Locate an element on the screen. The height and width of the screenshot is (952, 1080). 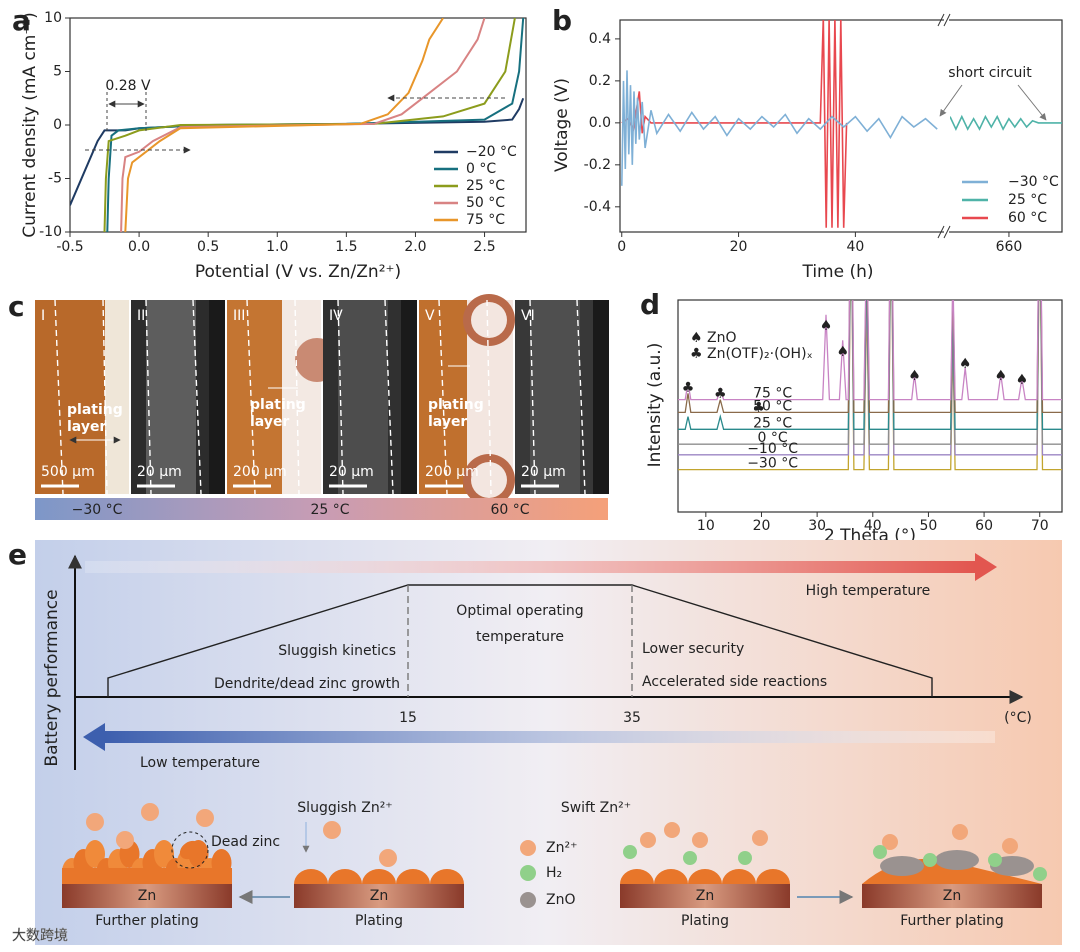
annotation: short circuit is located at coordinates (990, 73).